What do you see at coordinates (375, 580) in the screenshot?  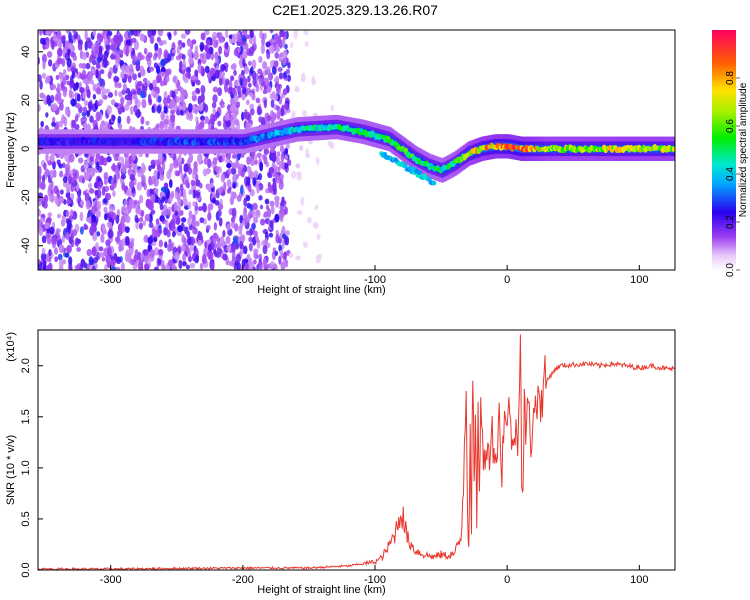 I see `x-tick-label: -100` at bounding box center [375, 580].